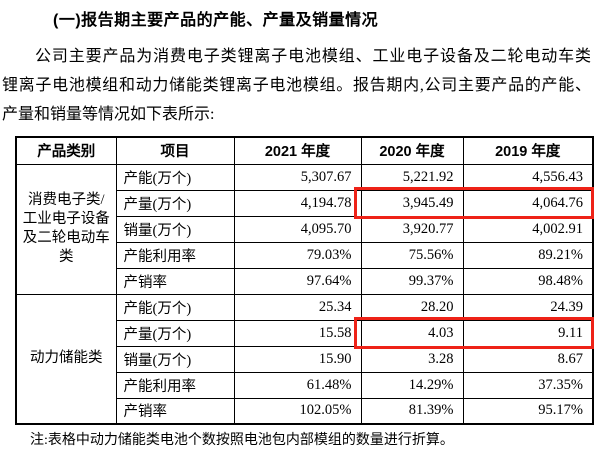  Describe the element at coordinates (528, 229) in the screenshot. I see `value-2019-cell: 4,002.91` at that location.